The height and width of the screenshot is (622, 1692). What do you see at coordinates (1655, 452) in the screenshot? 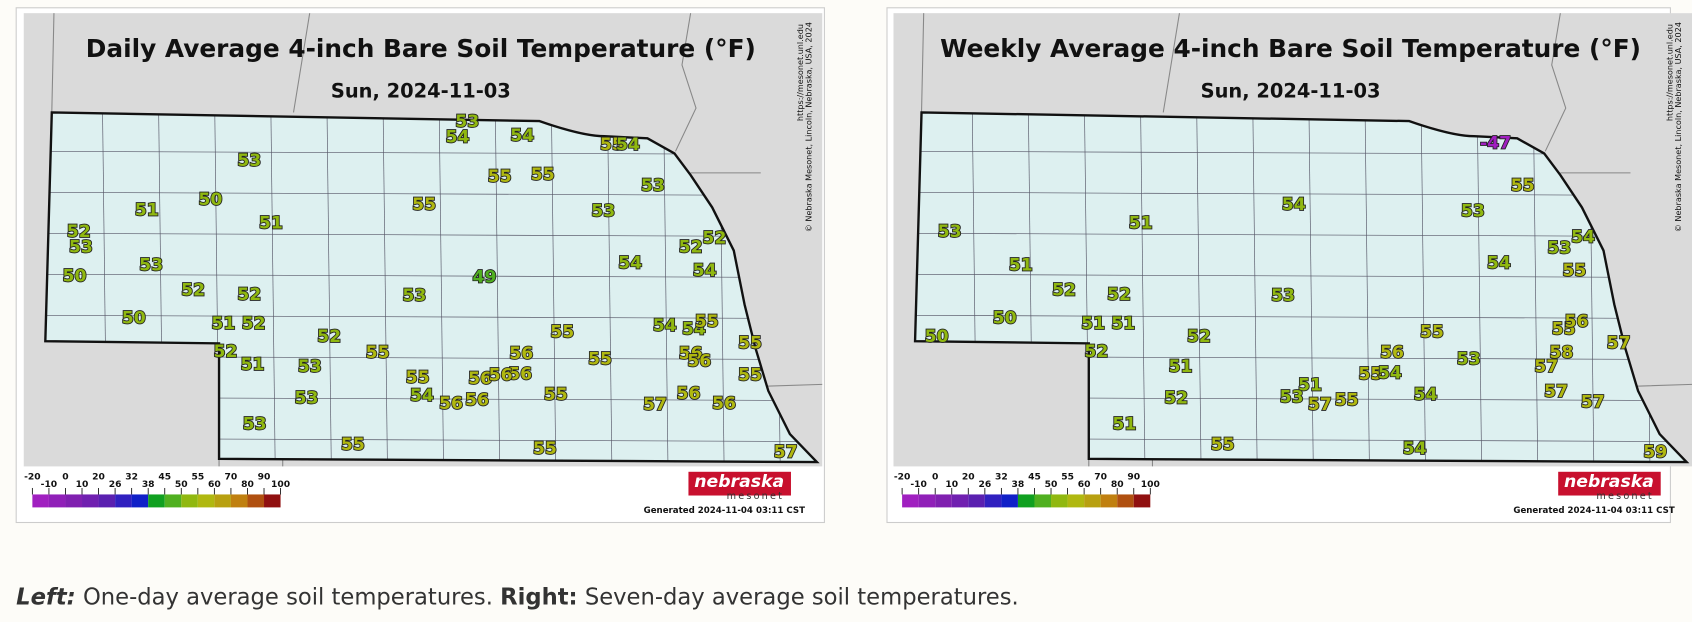
I see `station-value: 59` at bounding box center [1655, 452].